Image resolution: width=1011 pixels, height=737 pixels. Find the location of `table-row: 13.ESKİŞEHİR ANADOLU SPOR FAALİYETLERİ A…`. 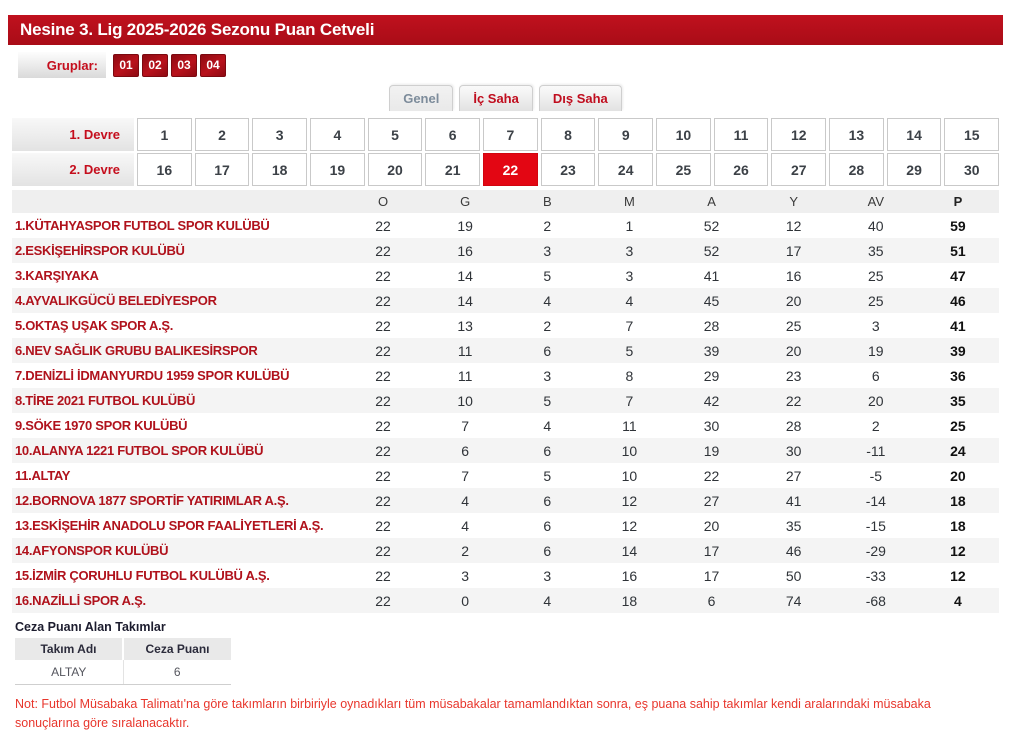

table-row: 13.ESKİŞEHİR ANADOLU SPOR FAALİYETLERİ A… is located at coordinates (505, 525).